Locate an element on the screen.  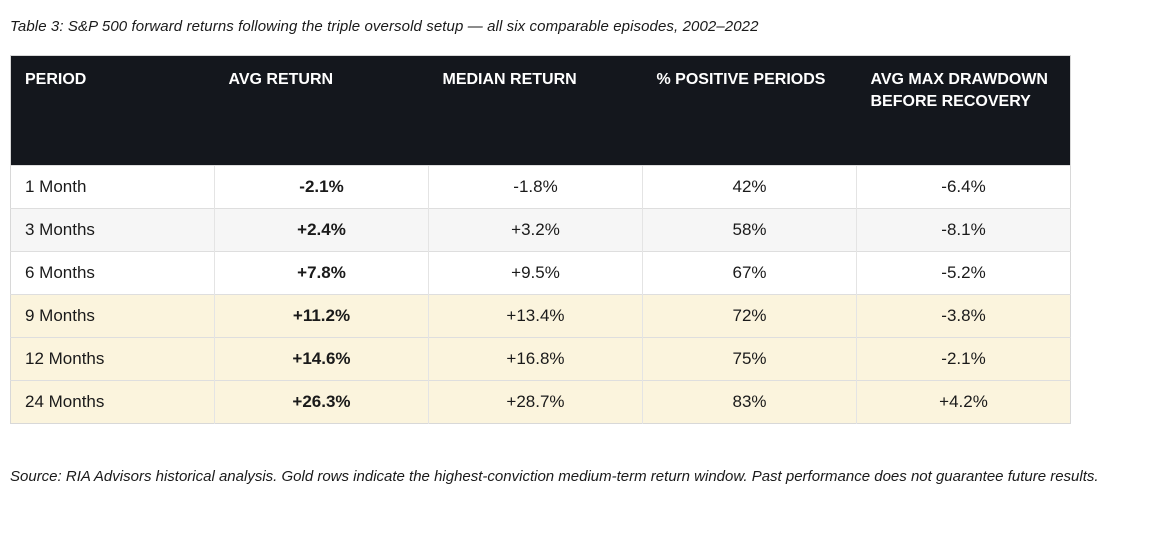
period-cell: 24 Months is located at coordinates (112, 402).